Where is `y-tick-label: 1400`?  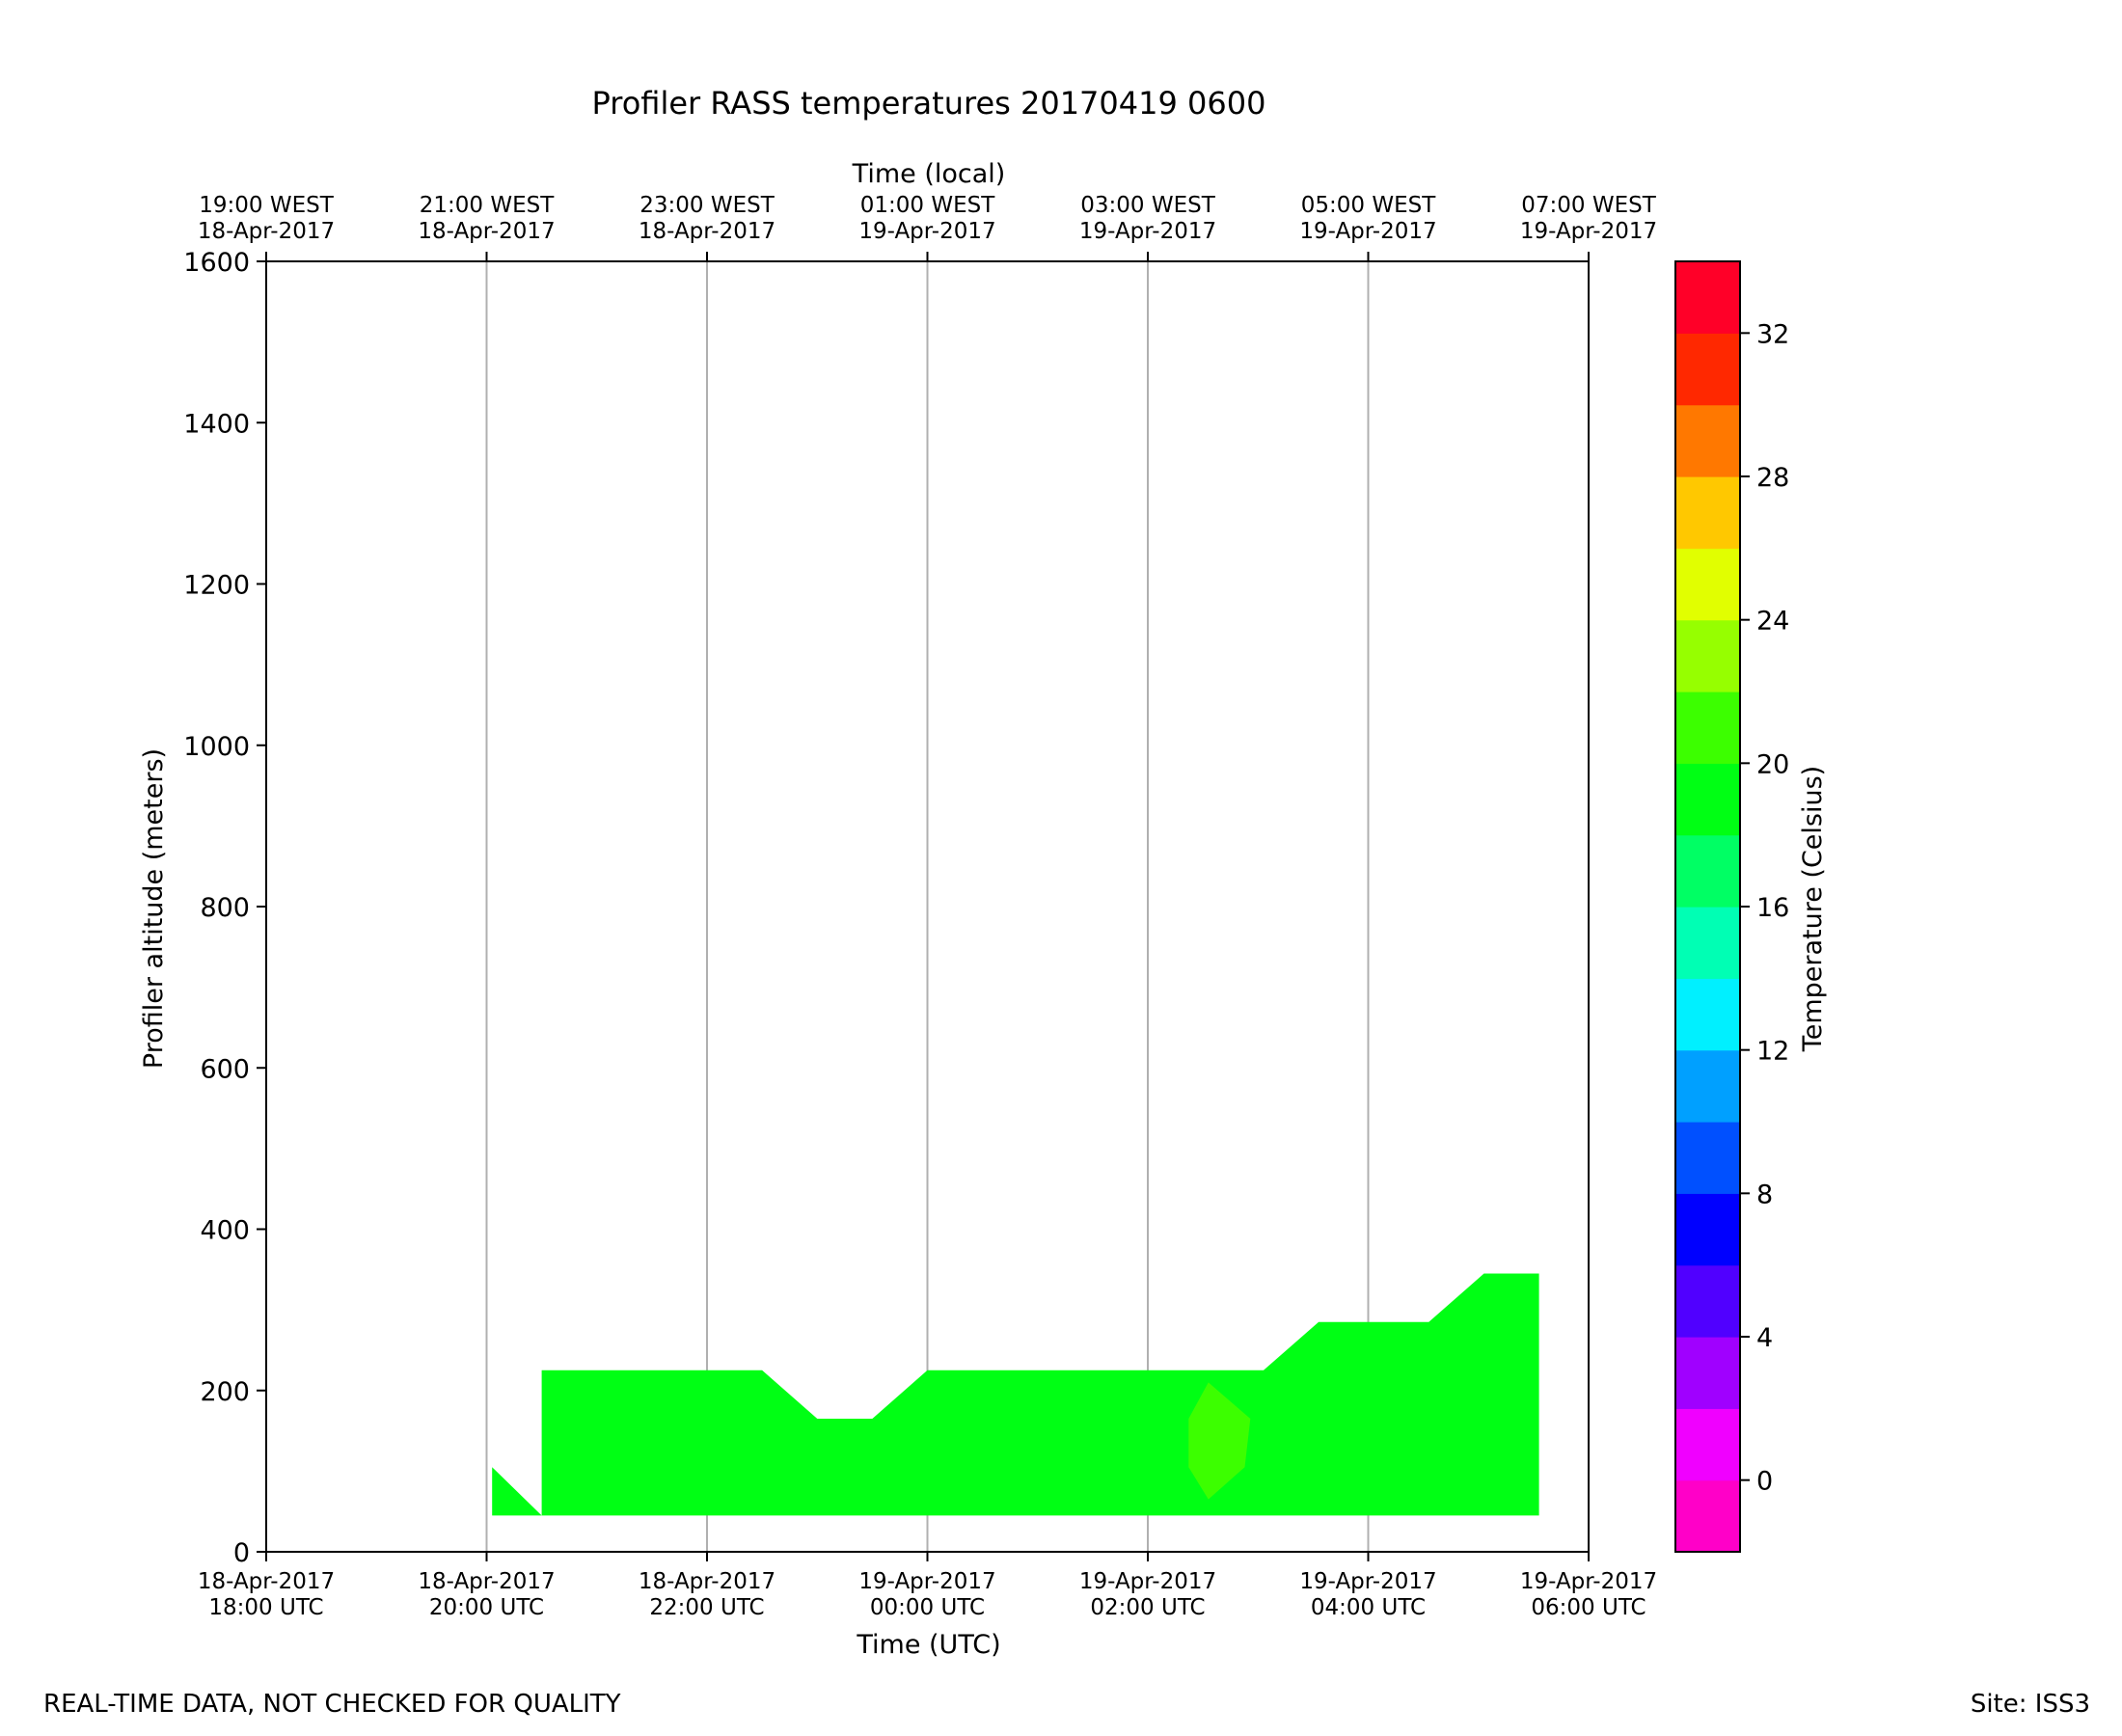
y-tick-label: 1400 is located at coordinates (217, 424).